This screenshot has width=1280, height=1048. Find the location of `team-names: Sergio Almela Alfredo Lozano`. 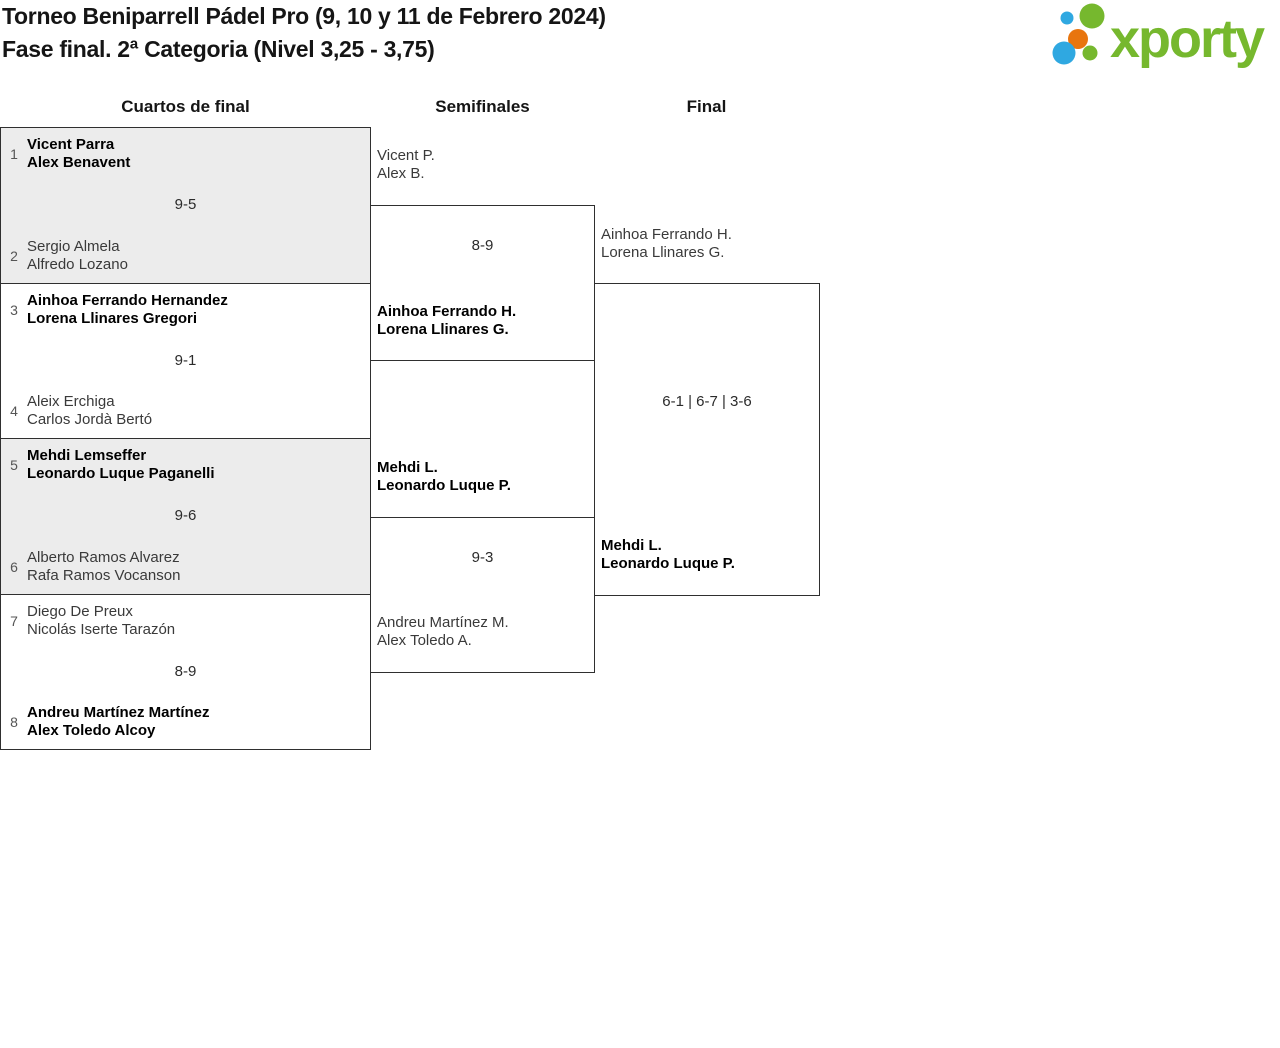

team-names: Sergio Almela Alfredo Lozano is located at coordinates (77, 256).